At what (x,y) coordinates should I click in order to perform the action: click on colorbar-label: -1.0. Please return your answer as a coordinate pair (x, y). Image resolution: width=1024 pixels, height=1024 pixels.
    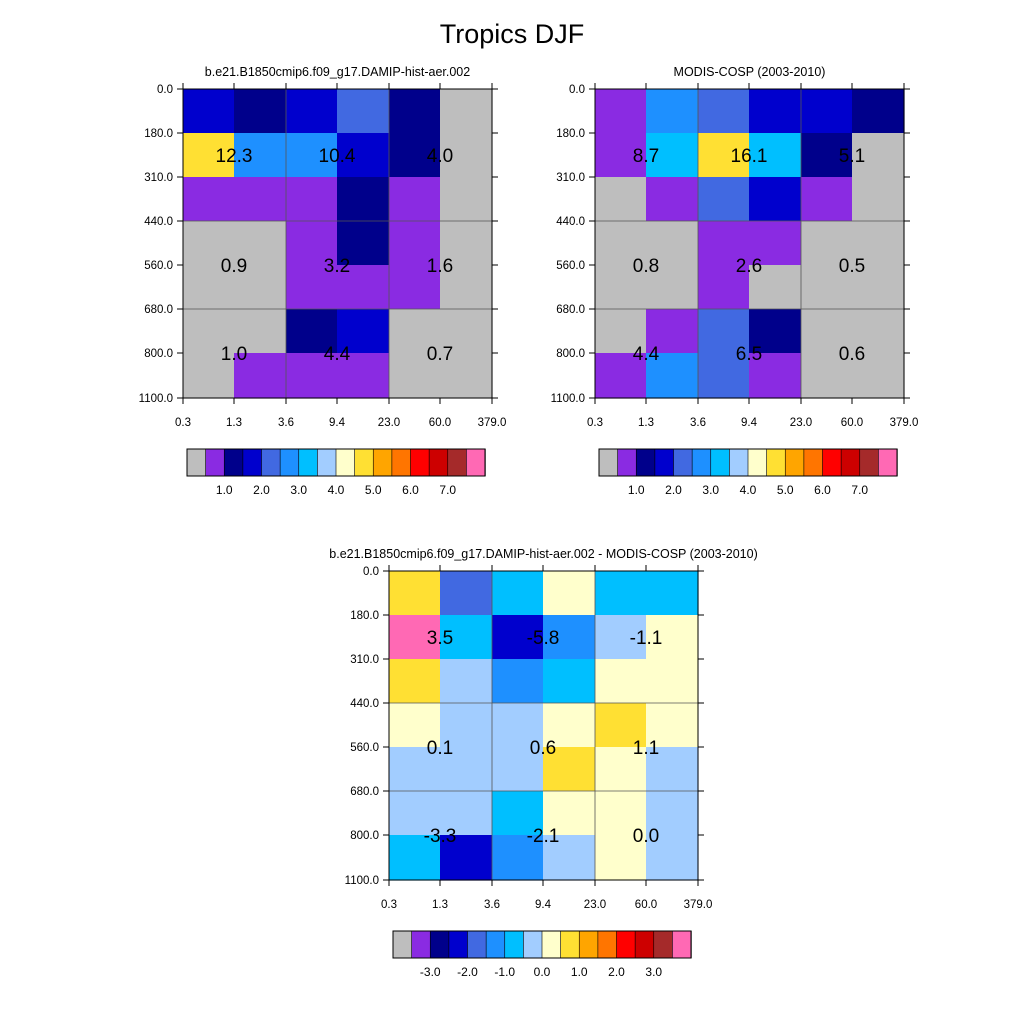
    Looking at the image, I should click on (504, 972).